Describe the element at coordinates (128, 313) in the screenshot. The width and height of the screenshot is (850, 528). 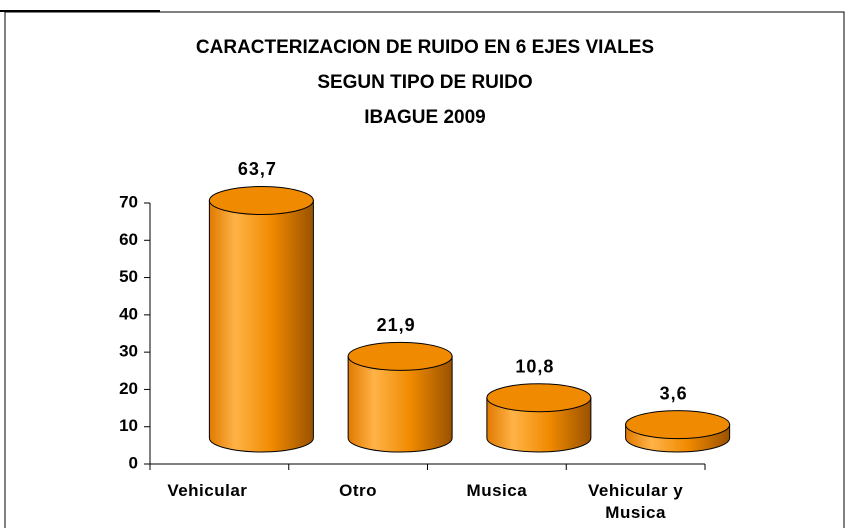
I see `y-tick-label: 40` at that location.